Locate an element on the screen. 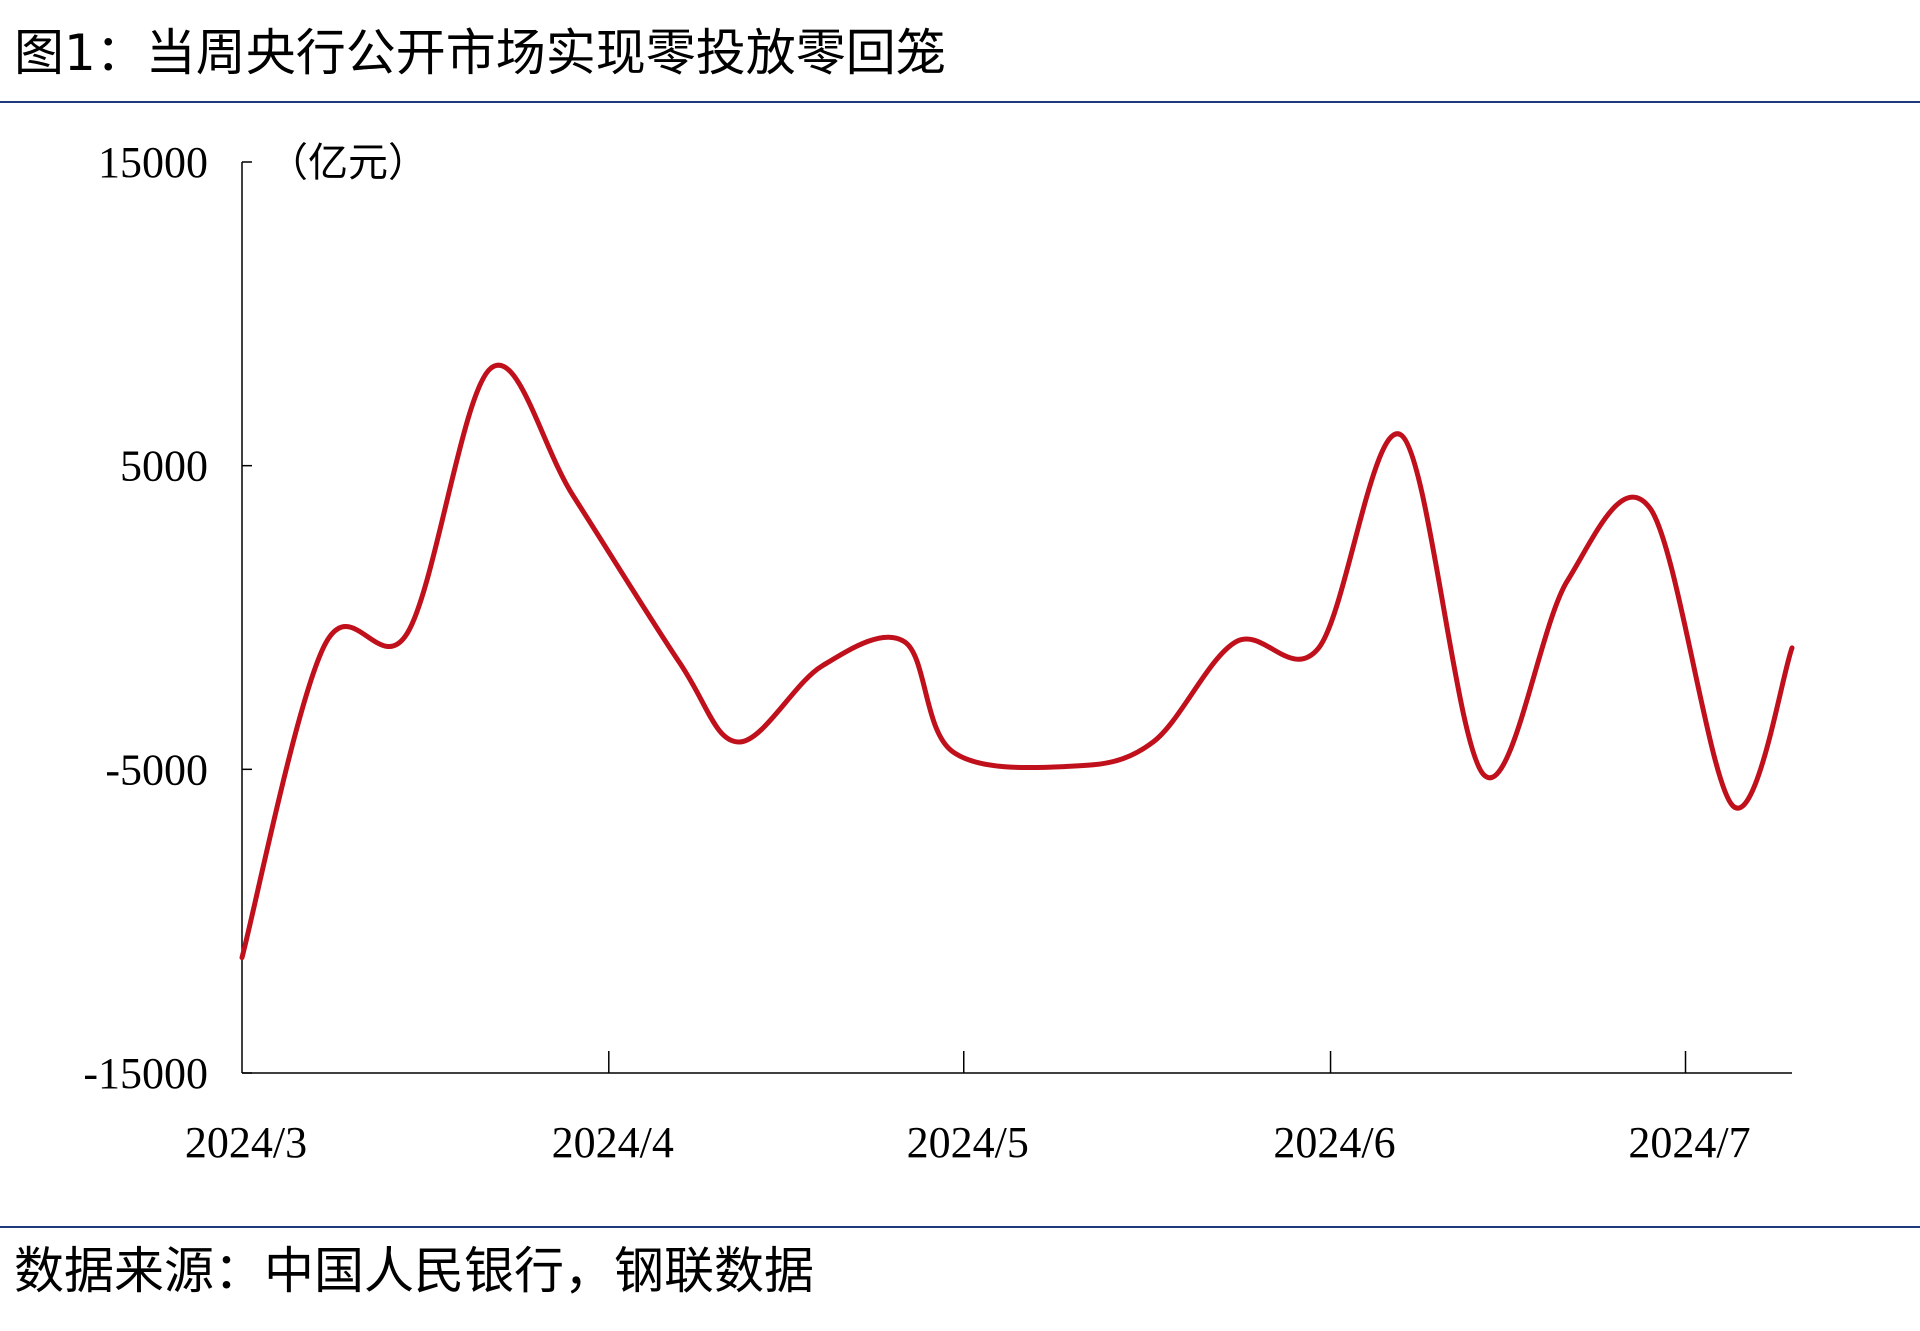 This screenshot has height=1331, width=1920. y-tick-label: 5000 is located at coordinates (164, 466).